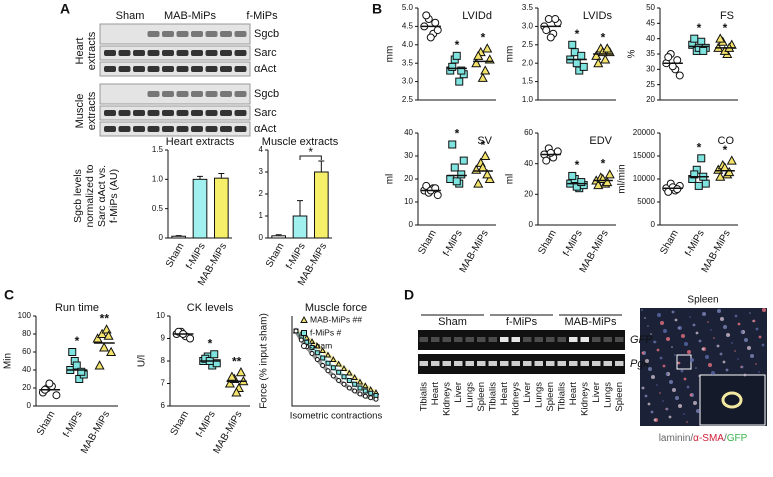 This screenshot has width=773, height=477. I want to click on y-tick-label: 20, so click(408, 178).